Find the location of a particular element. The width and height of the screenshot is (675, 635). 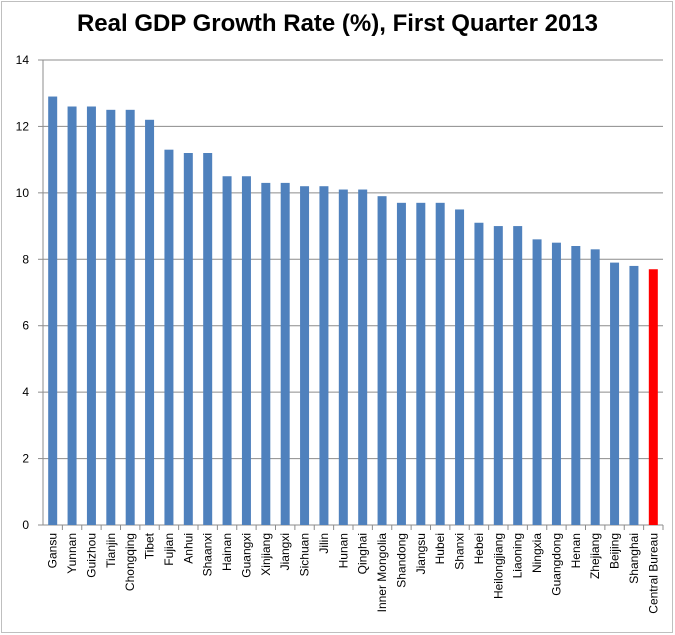

y-tick-label: 12 is located at coordinates (23, 126).